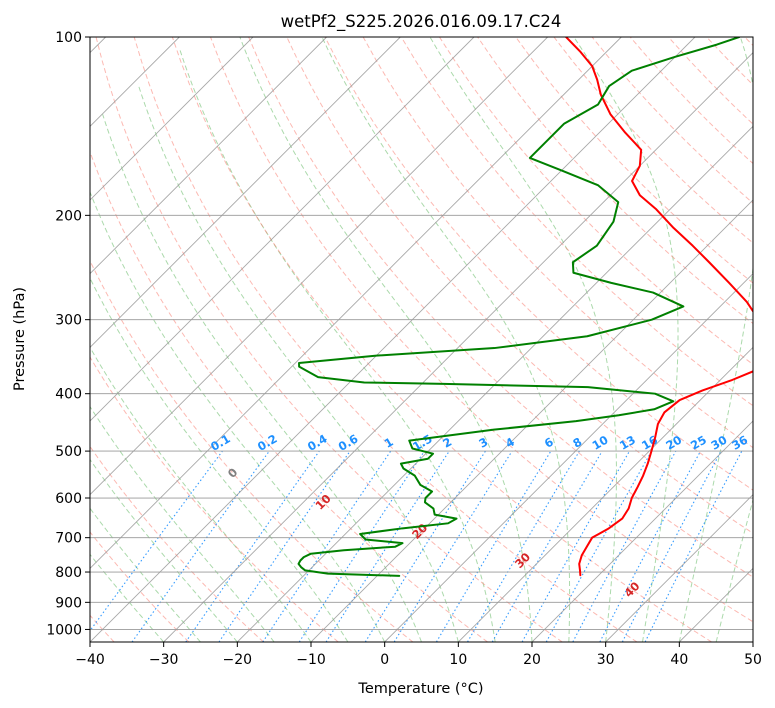  Describe the element at coordinates (458, 660) in the screenshot. I see `x-tick-label: 10` at that location.